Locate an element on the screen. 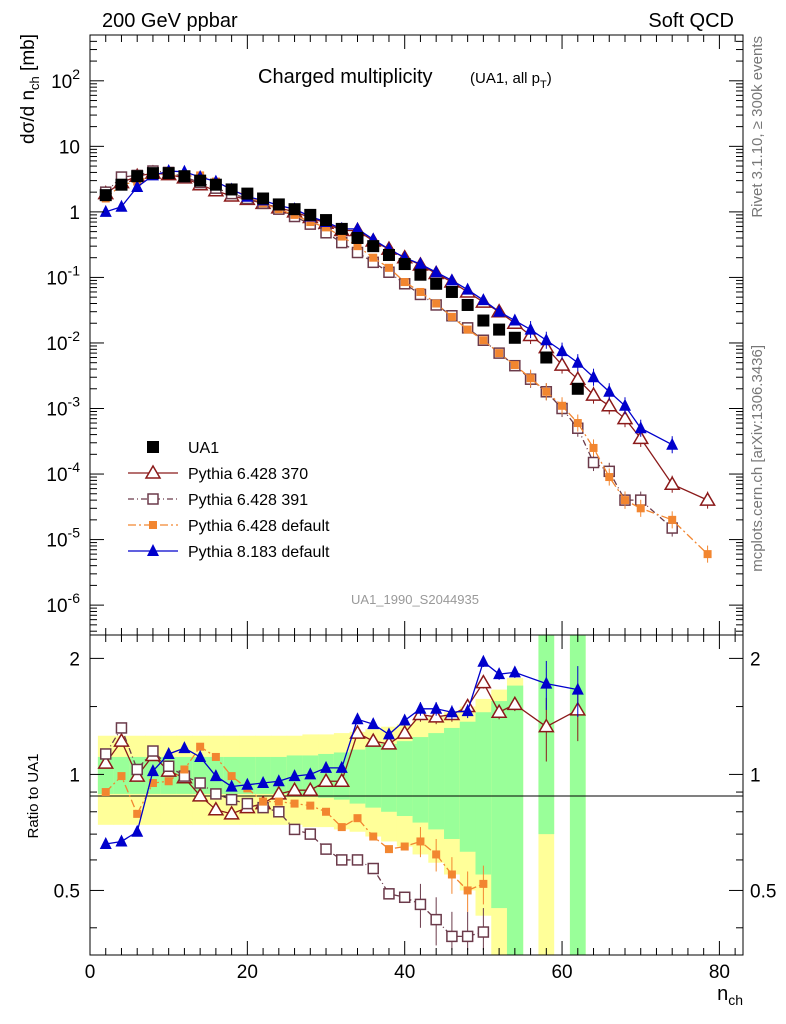  x-tick-label: 0 is located at coordinates (90, 972).